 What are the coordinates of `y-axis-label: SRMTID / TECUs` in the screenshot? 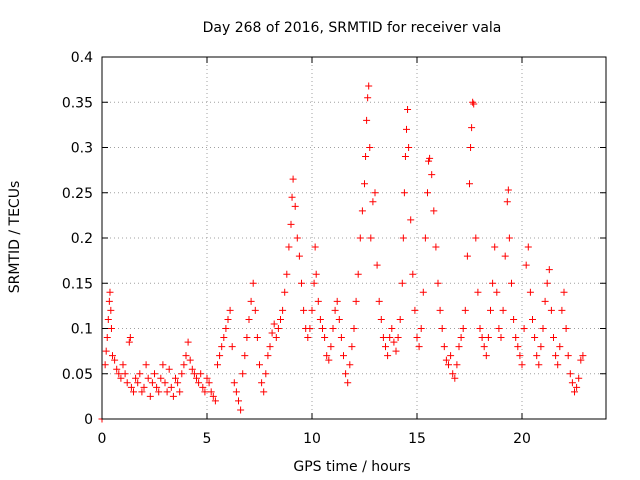 It's located at (15, 237).